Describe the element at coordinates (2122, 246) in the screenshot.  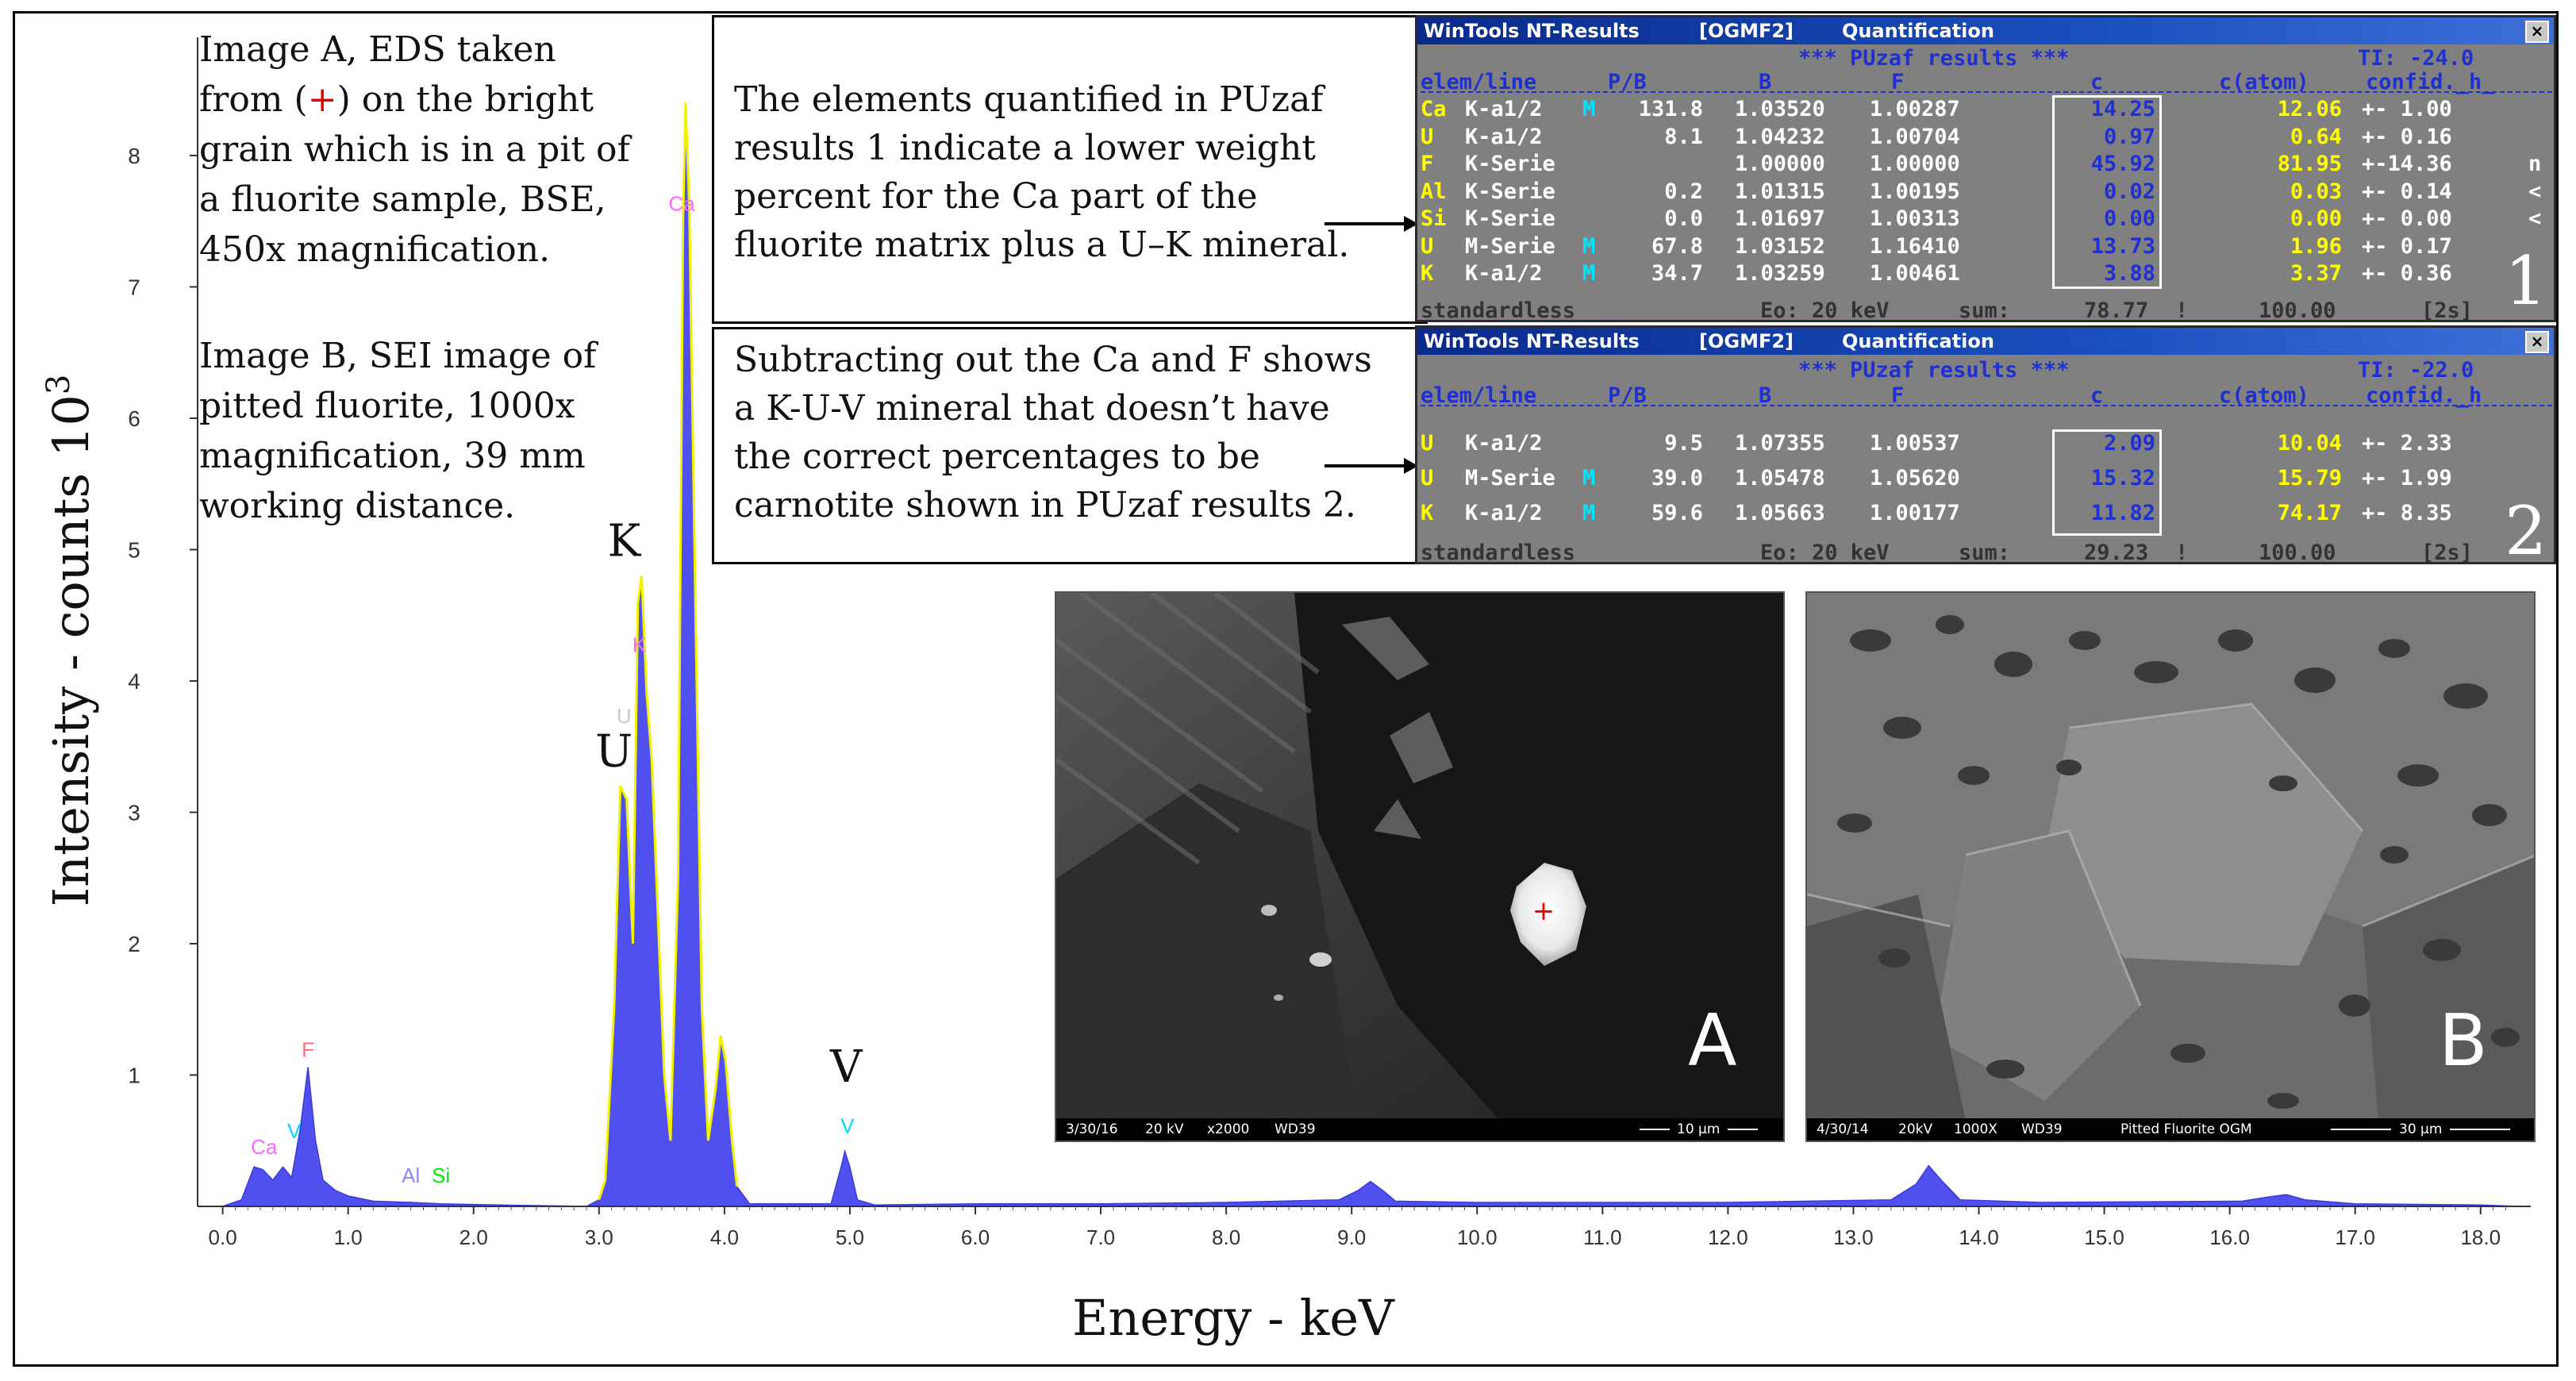
I see `cell-c: 13.73` at that location.